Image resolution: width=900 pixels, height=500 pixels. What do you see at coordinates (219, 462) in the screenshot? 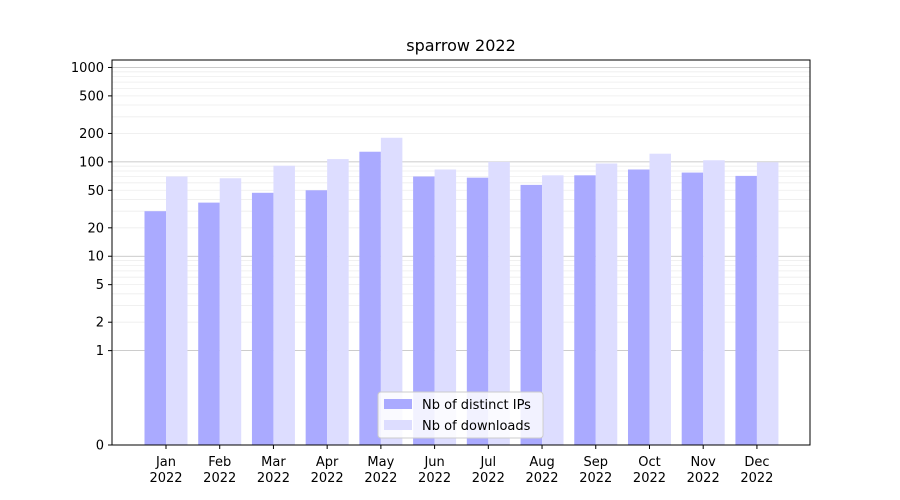
I see `x-tick-label-month: Feb` at bounding box center [219, 462].